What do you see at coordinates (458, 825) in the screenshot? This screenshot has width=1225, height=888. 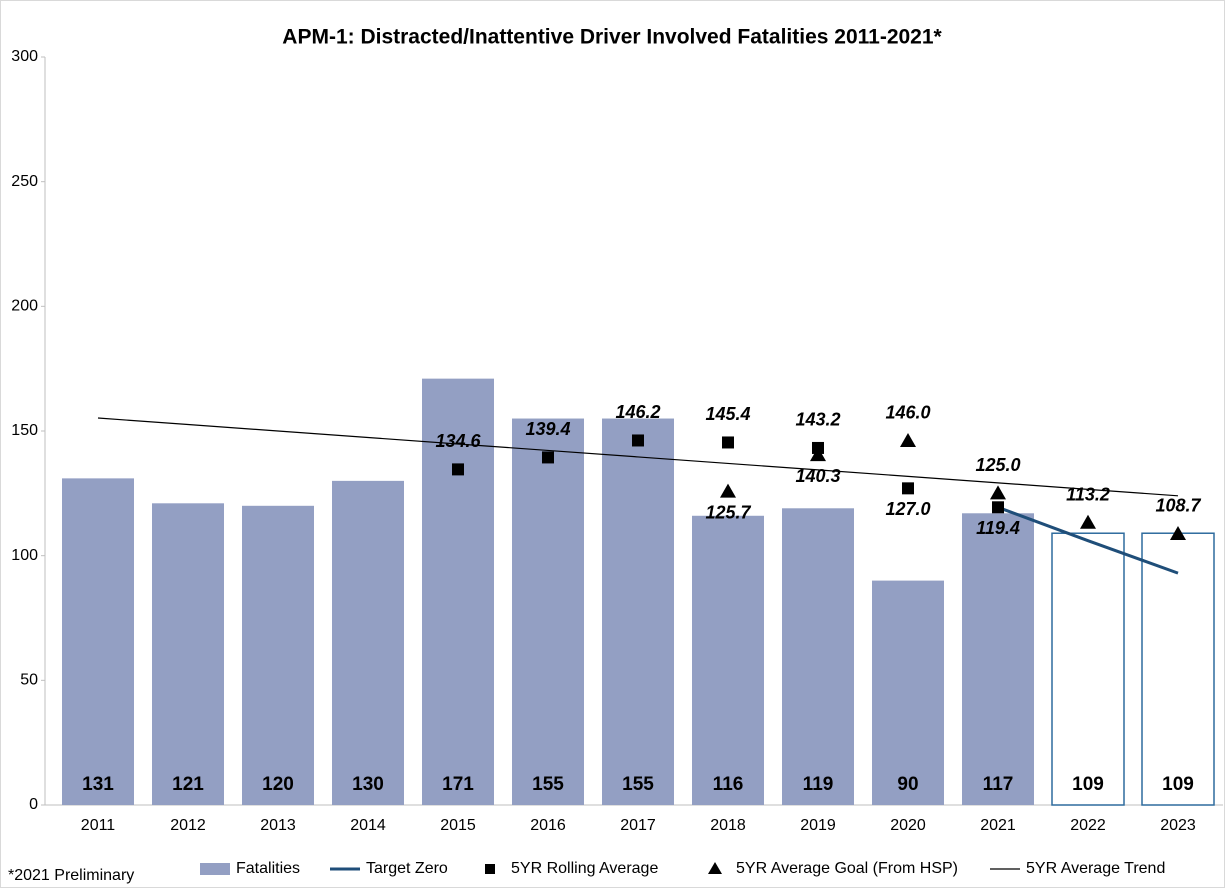 I see `x-tick-label: 2015` at bounding box center [458, 825].